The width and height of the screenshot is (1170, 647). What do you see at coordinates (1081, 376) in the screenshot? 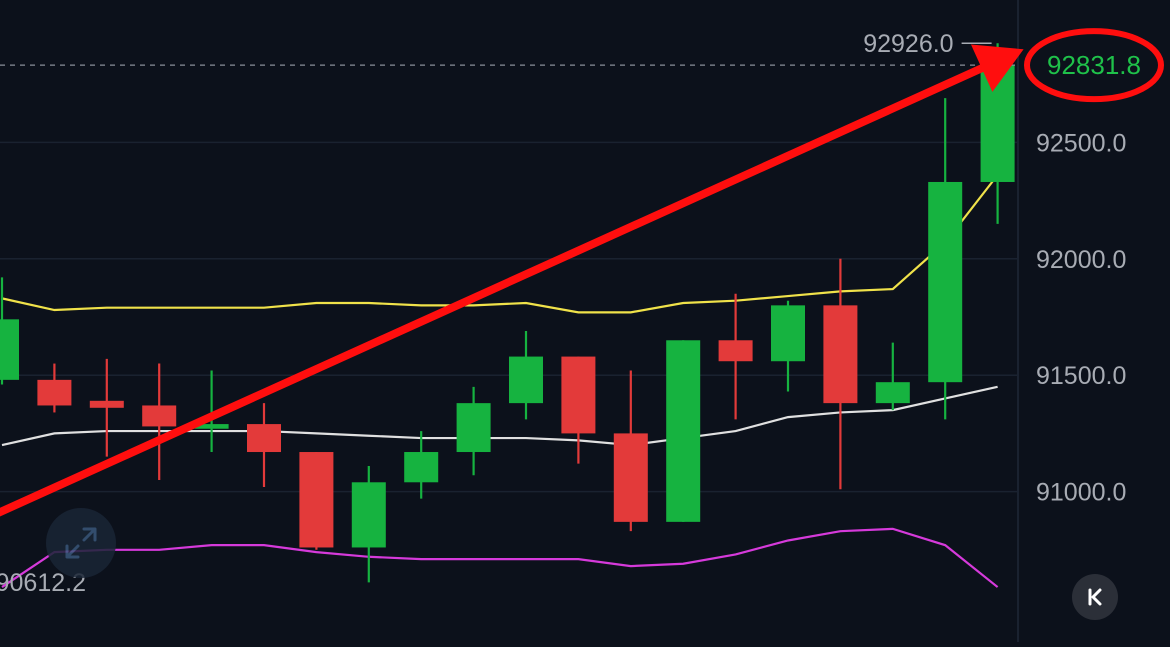
I see `y-tick-label: 91500.0` at bounding box center [1081, 376].